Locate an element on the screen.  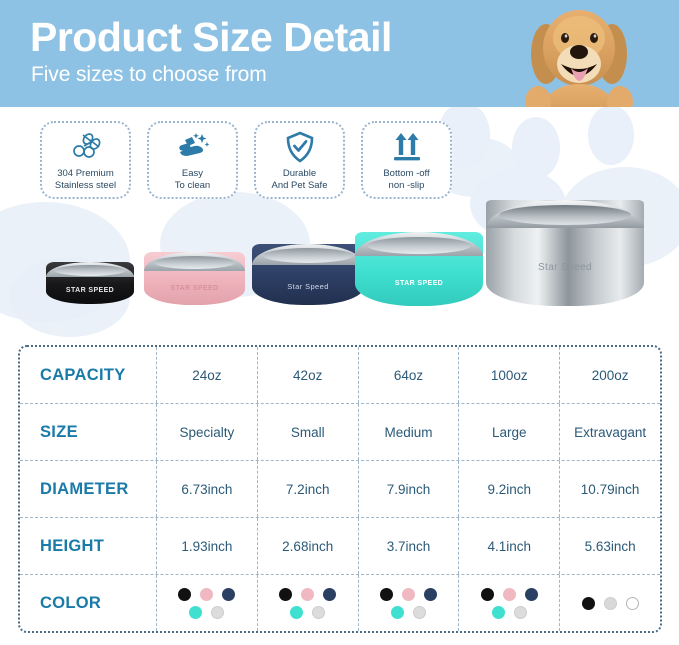
table-row-color: COLOR is located at coordinates (340, 603).